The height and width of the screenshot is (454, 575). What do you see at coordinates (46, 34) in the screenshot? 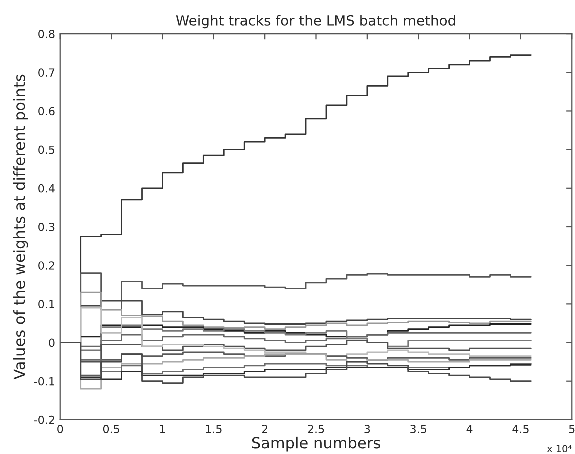
I see `y-tick-label: 0.8` at bounding box center [46, 34].